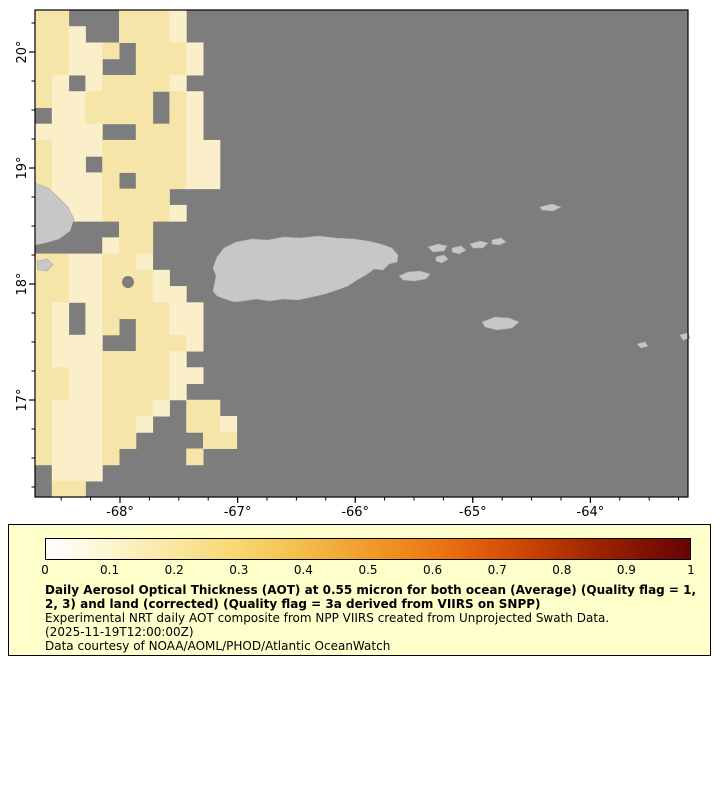 Image resolution: width=720 pixels, height=800 pixels. Describe the element at coordinates (355, 512) in the screenshot. I see `x-axis-label: -66°` at that location.